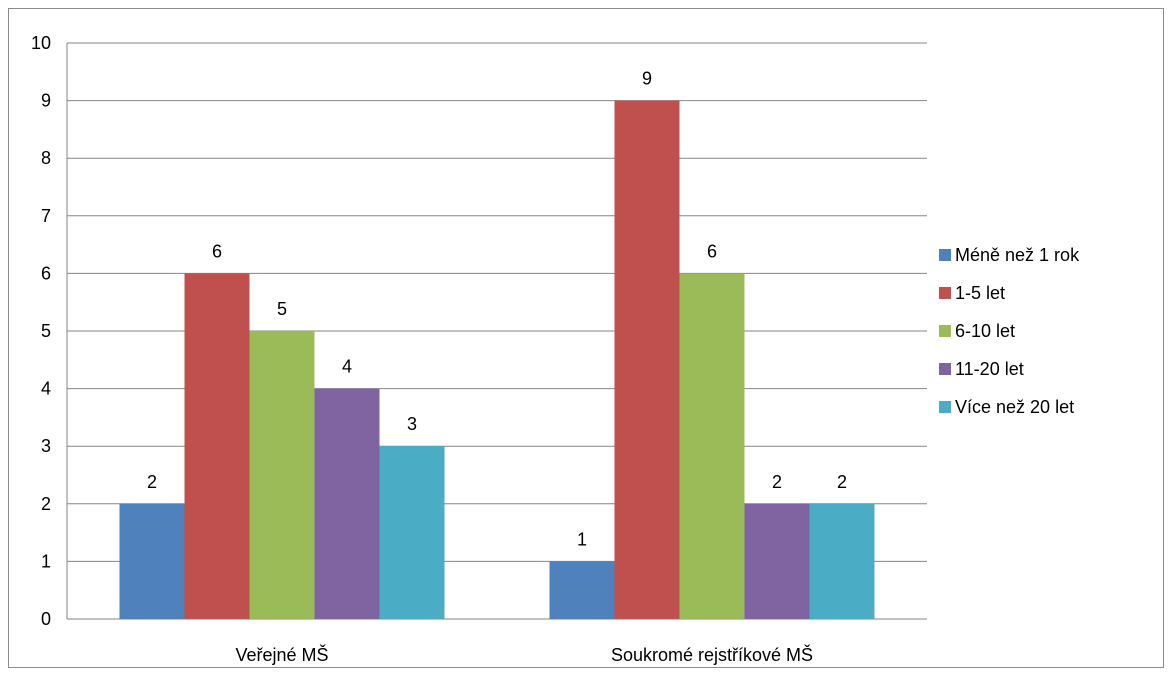 This screenshot has width=1172, height=678. Describe the element at coordinates (46, 619) in the screenshot. I see `y-tick-label: 0` at that location.